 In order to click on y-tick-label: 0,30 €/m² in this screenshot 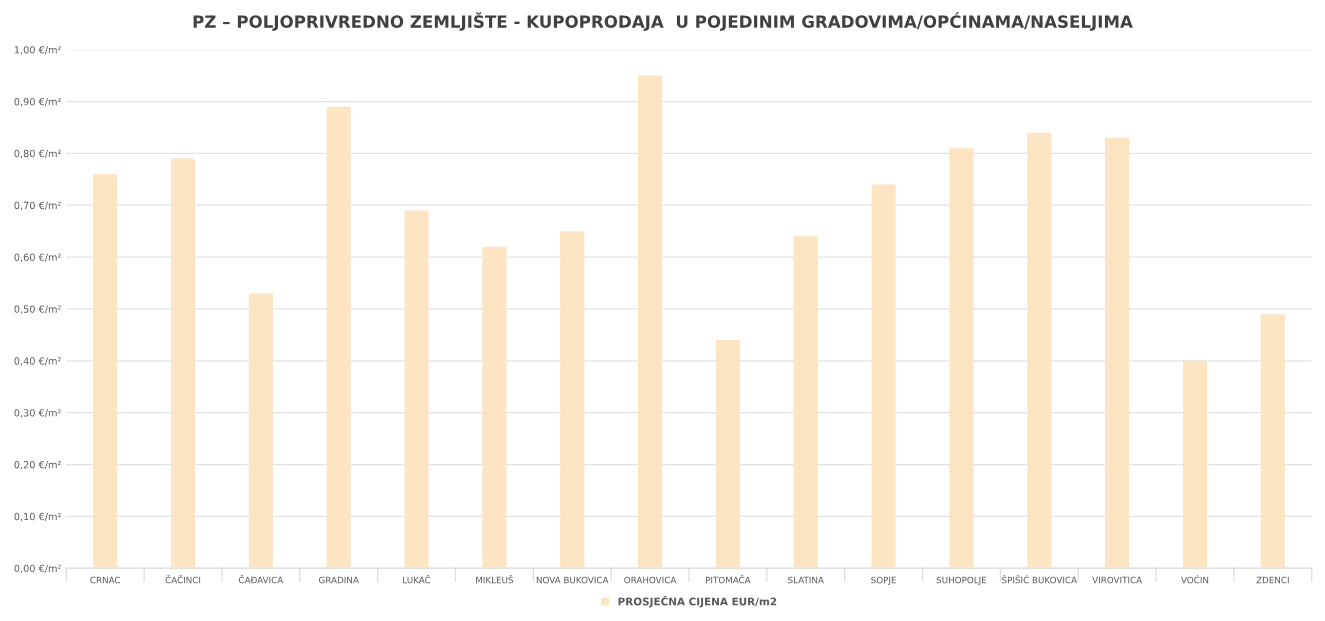, I will do `click(37, 413)`.